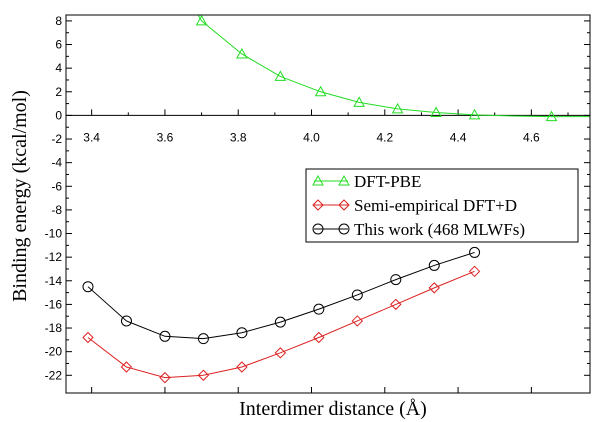 This screenshot has height=422, width=597. Describe the element at coordinates (58, 68) in the screenshot. I see `y-tick-label: 4` at that location.